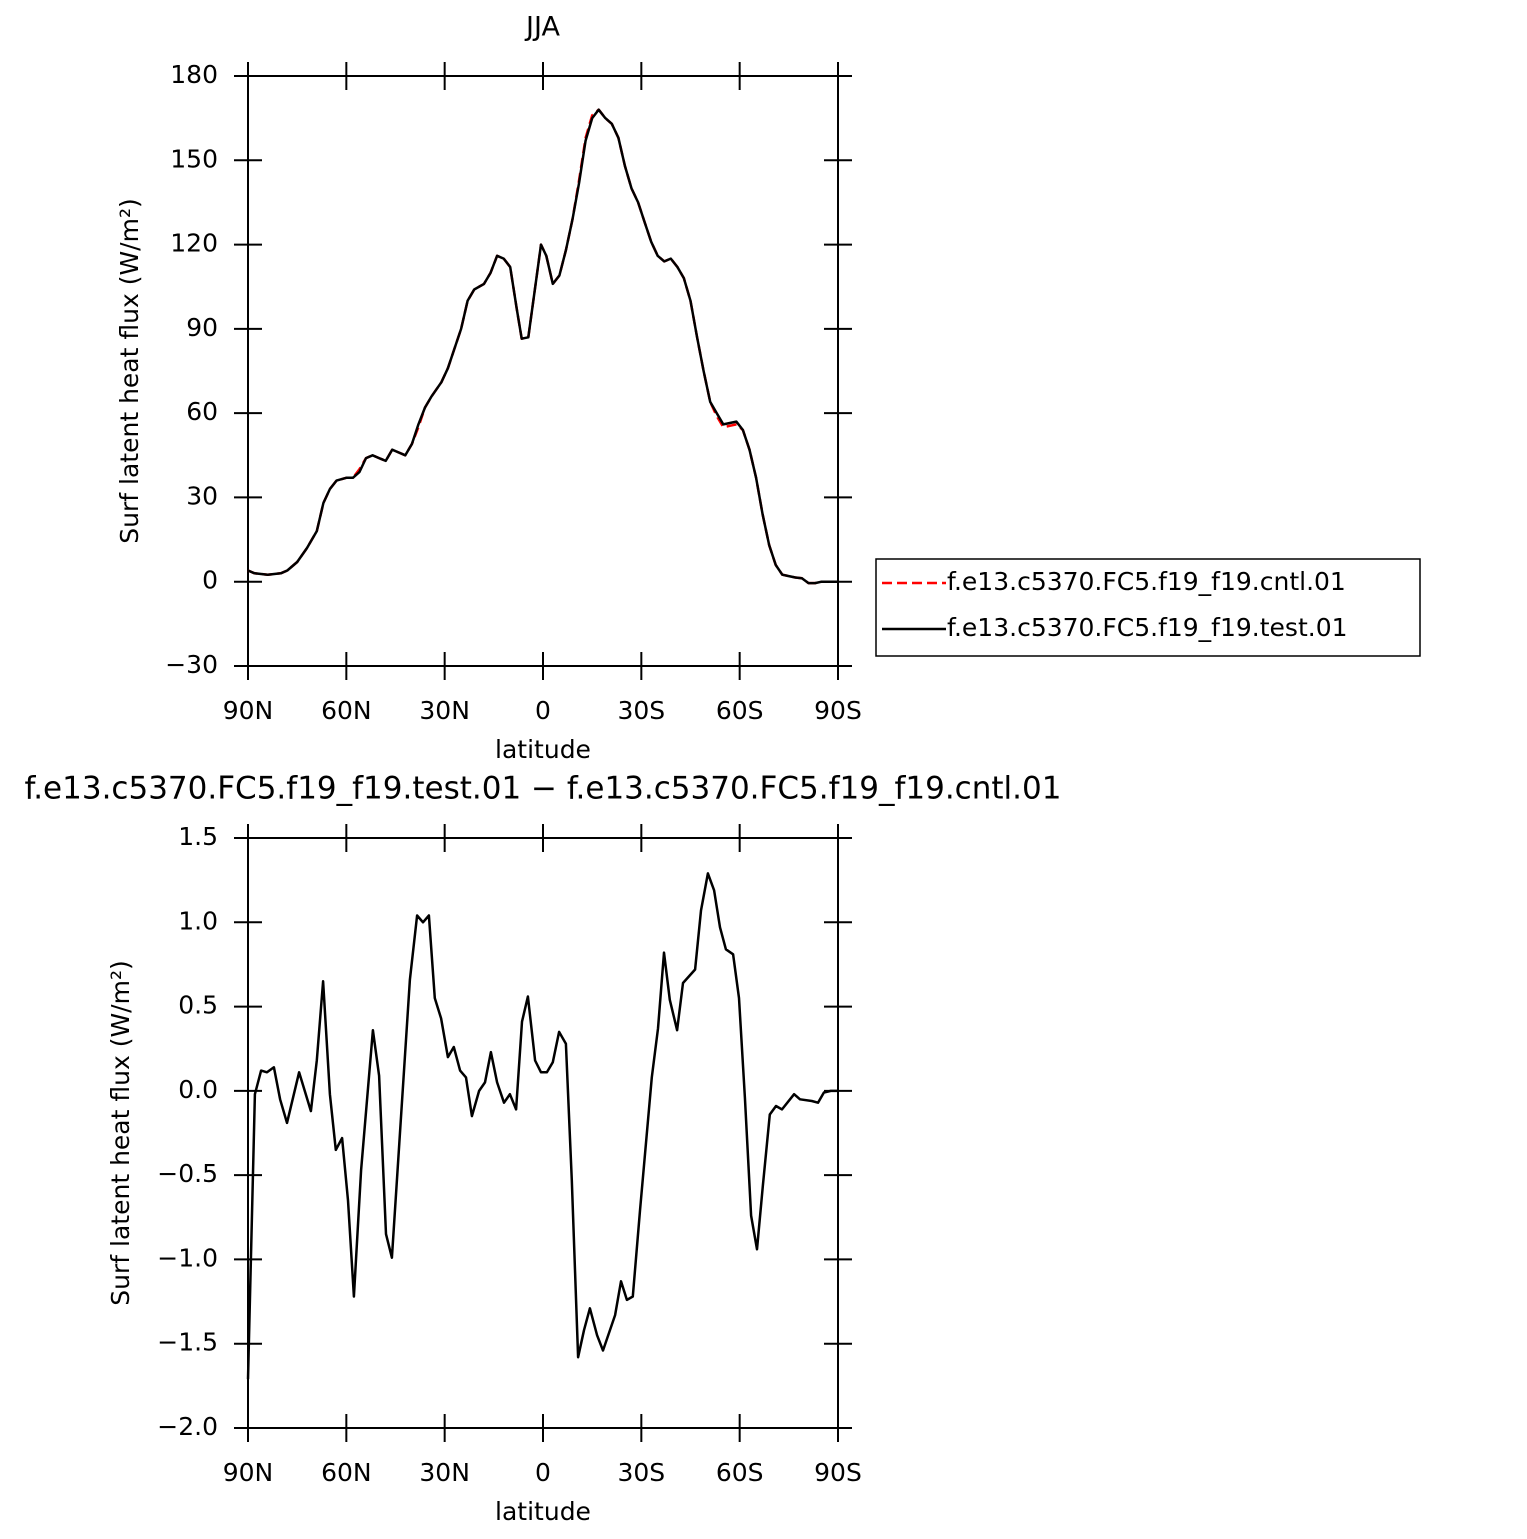 This screenshot has width=1527, height=1539. I want to click on y-tick-label: 0.5, so click(198, 1005).